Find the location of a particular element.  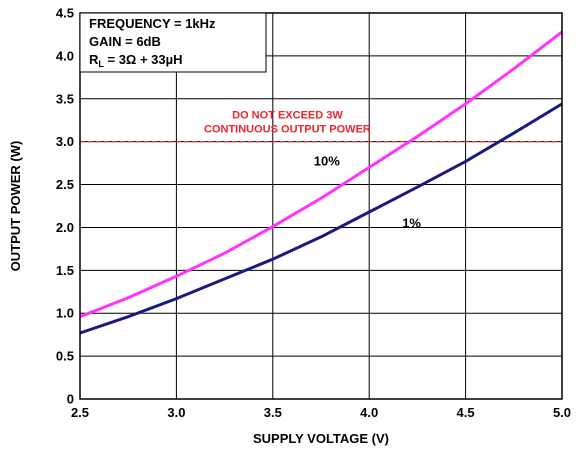

y-tick-label: 1.0 is located at coordinates (65, 313).